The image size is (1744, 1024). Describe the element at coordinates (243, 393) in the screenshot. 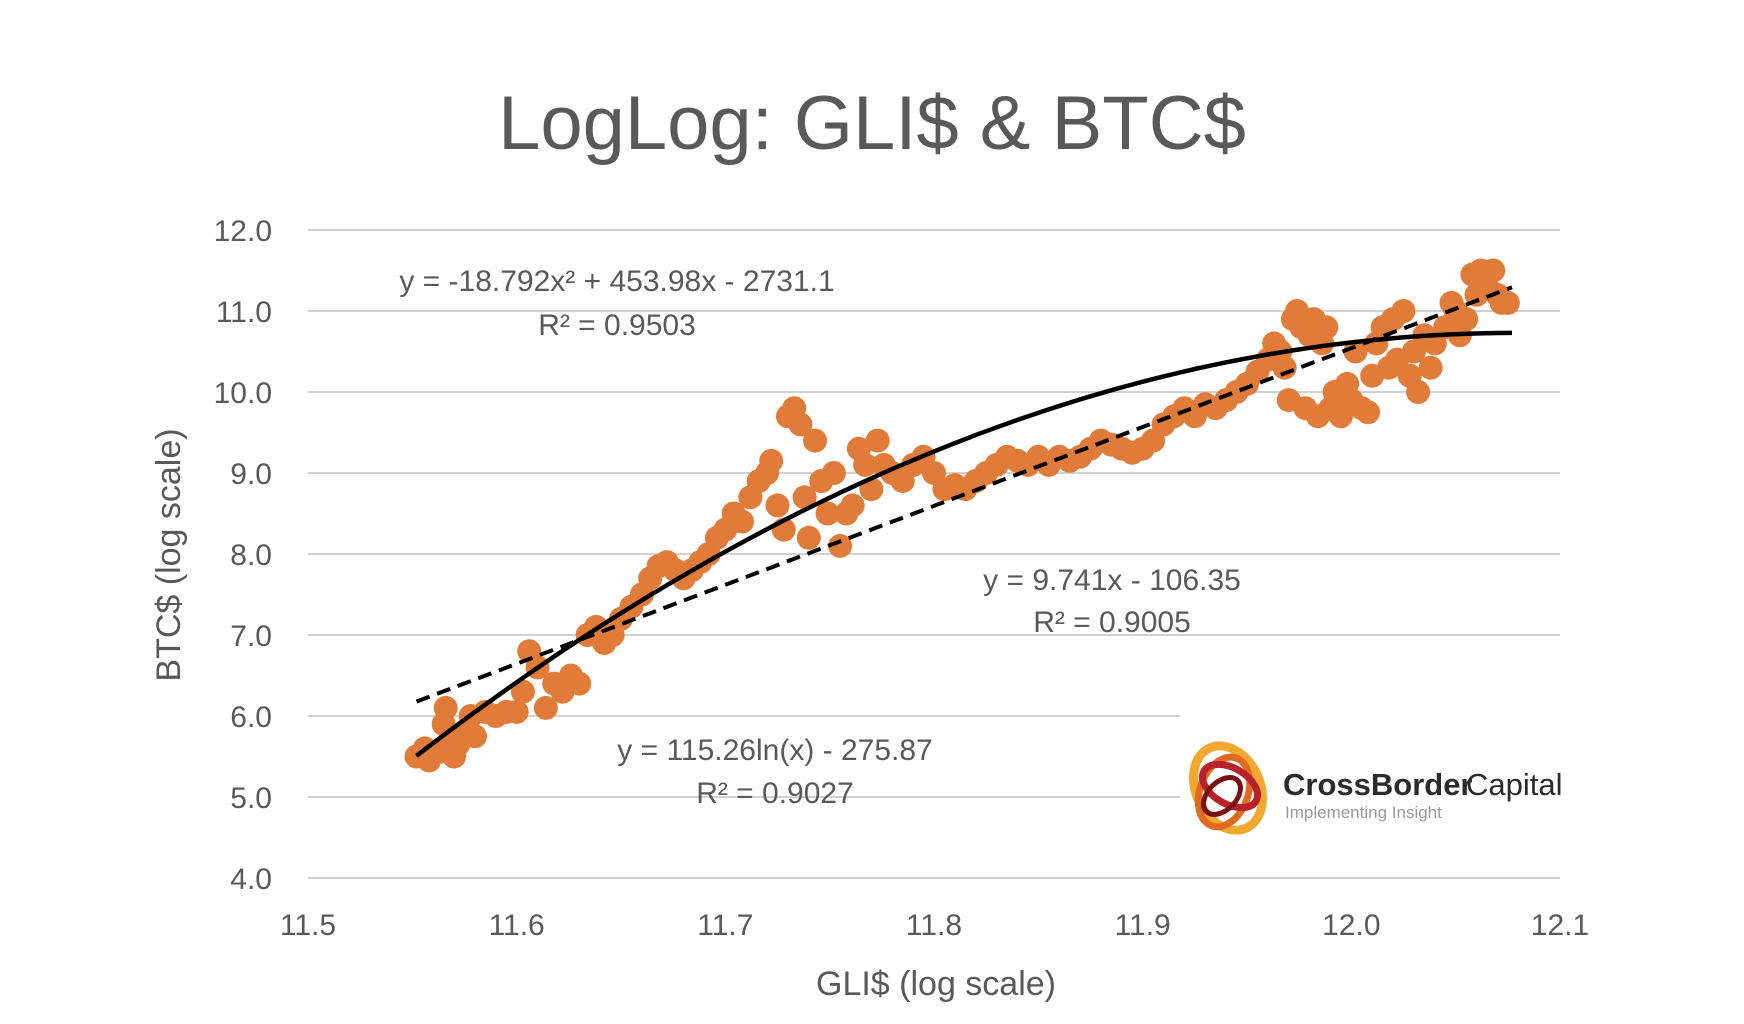

I see `y-tick-label: 10.0` at that location.